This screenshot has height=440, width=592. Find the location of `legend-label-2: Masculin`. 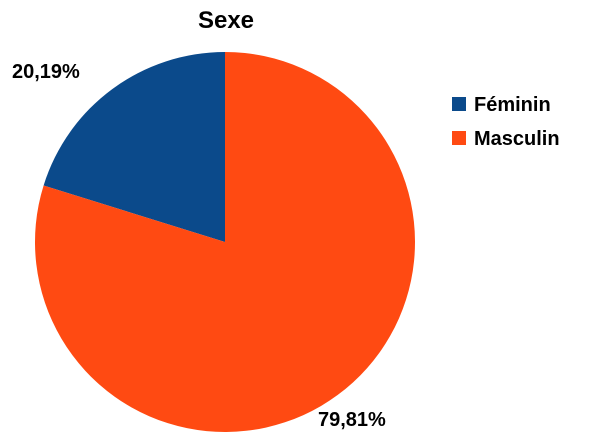

legend-label-2: Masculin is located at coordinates (517, 139).